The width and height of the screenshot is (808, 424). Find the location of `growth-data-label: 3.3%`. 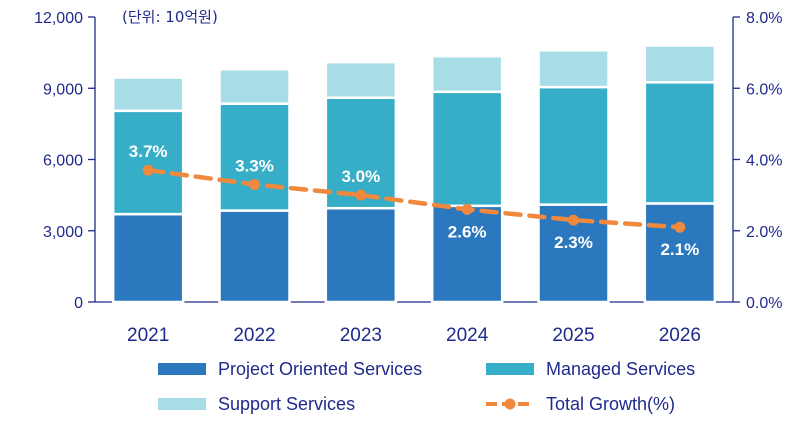

growth-data-label: 3.3% is located at coordinates (254, 165).